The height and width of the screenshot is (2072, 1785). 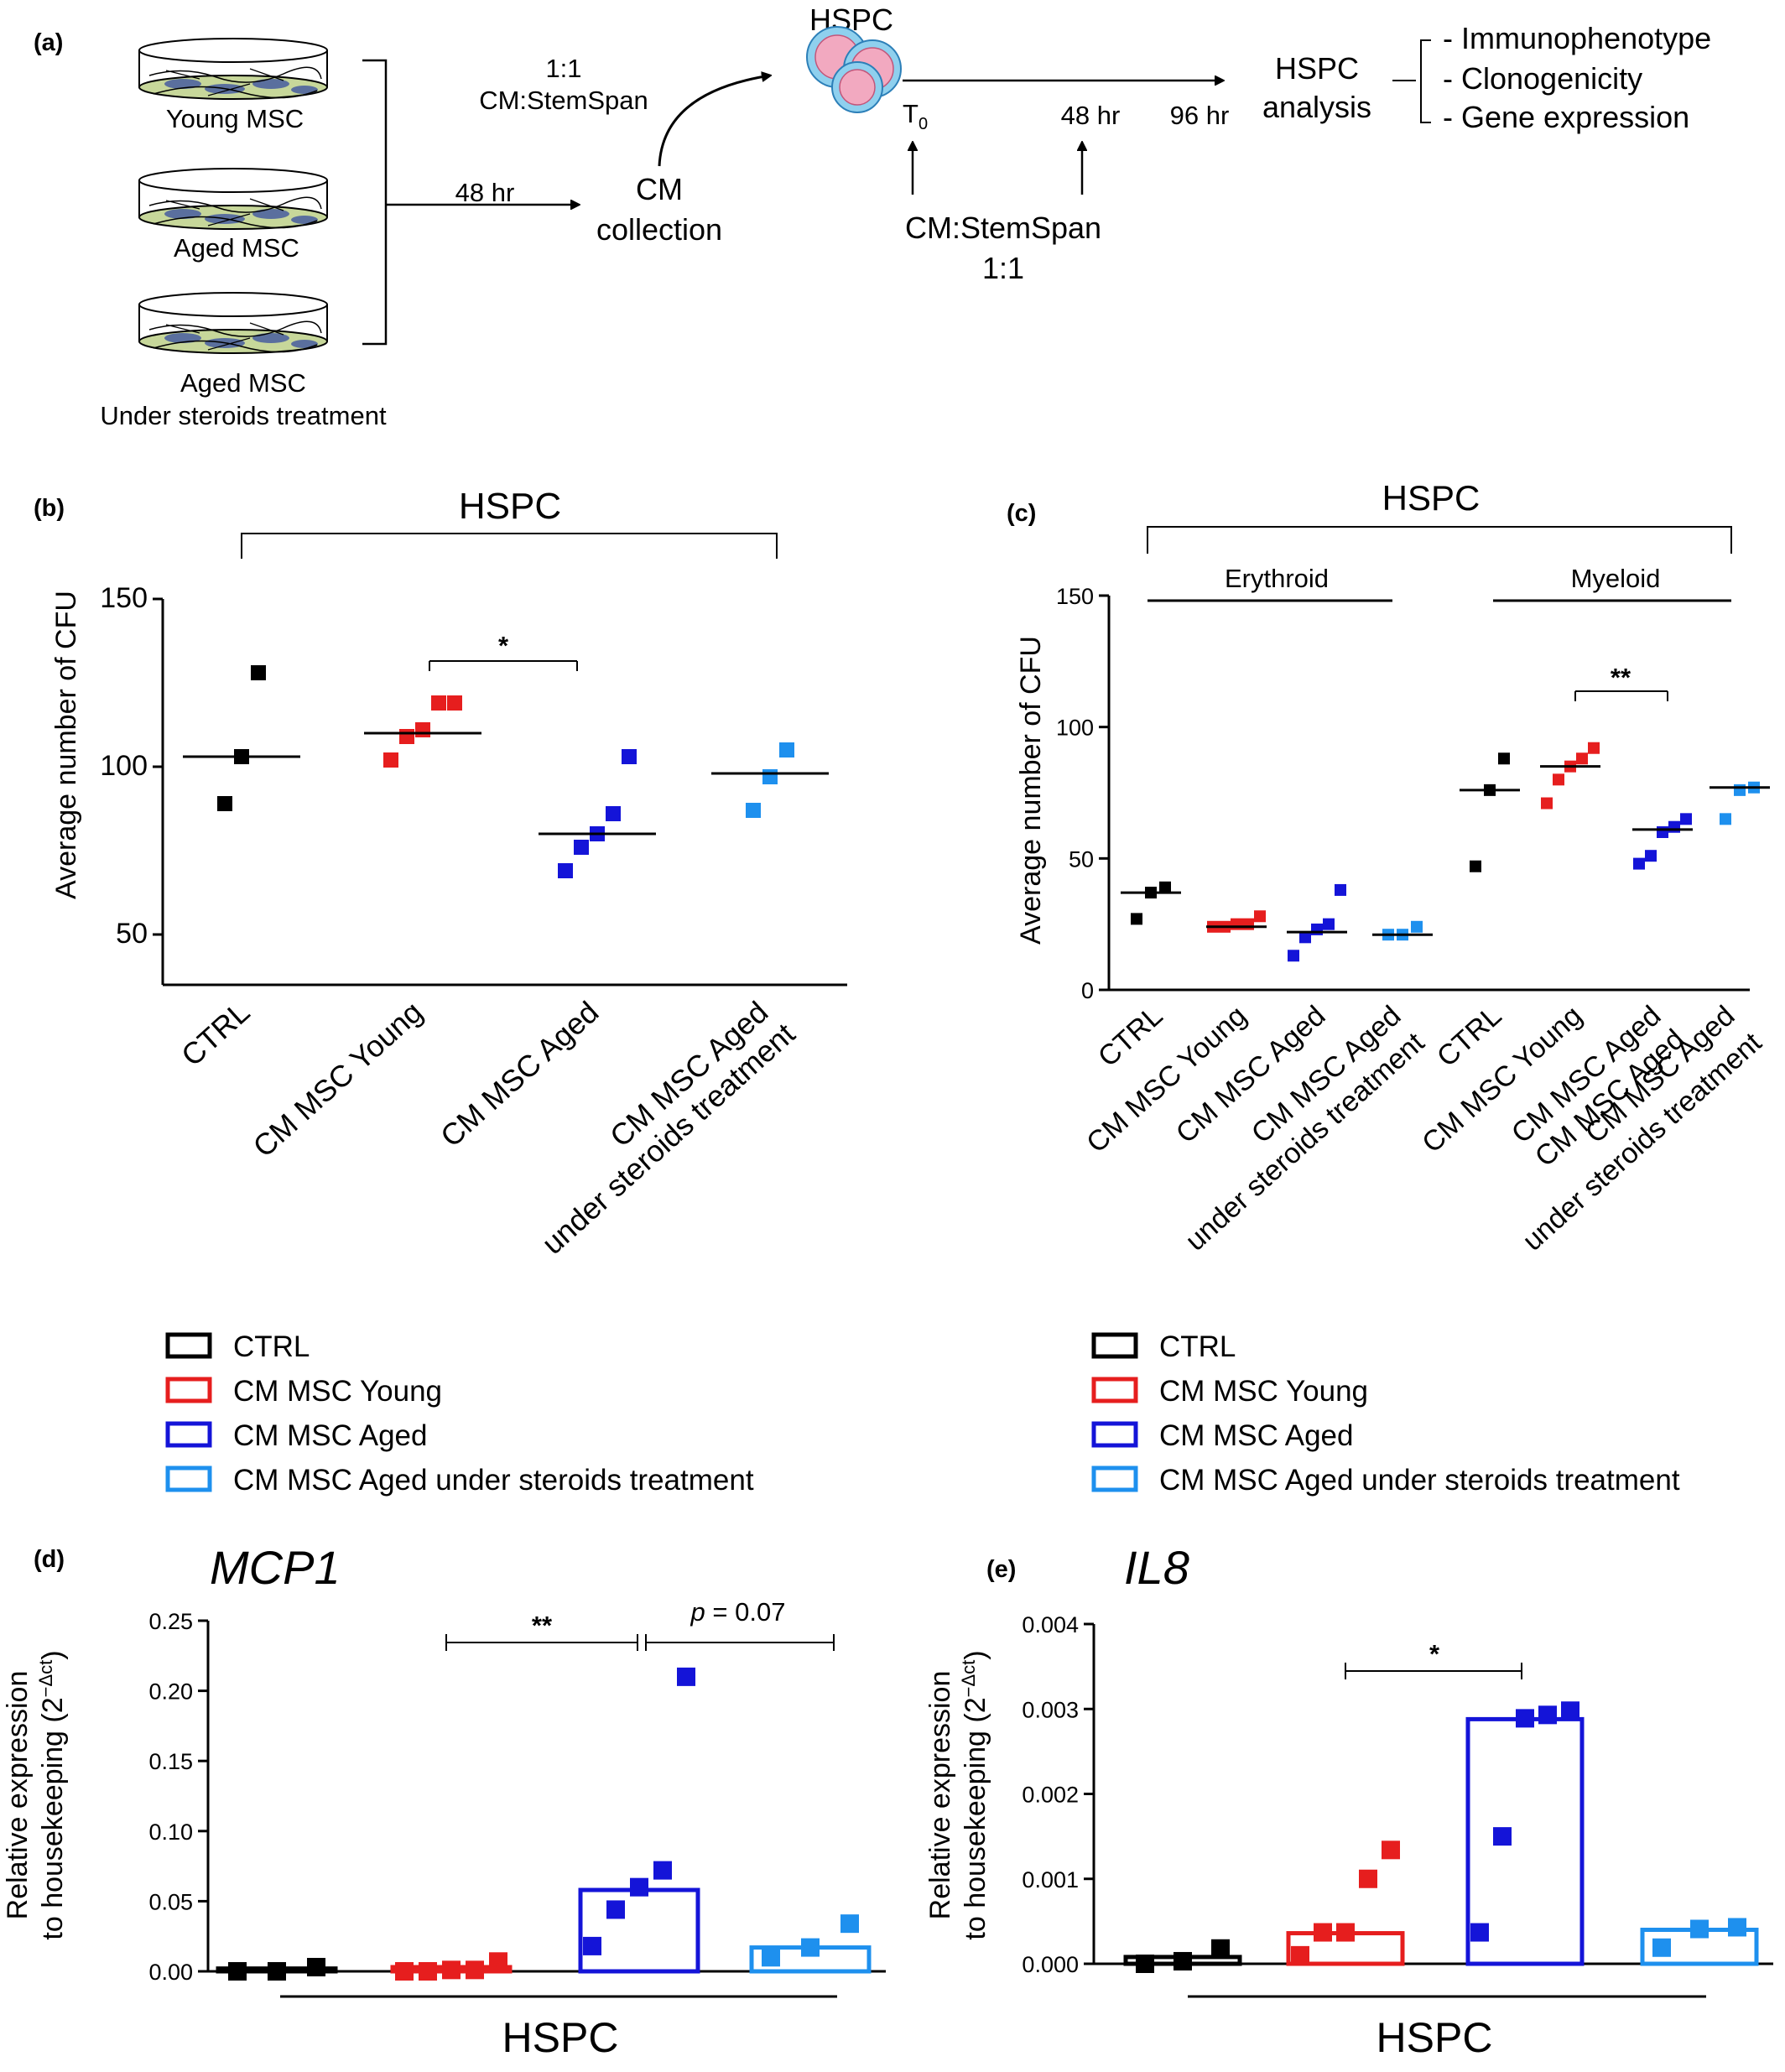 I want to click on legend-label: CM MSC Young, so click(x=1263, y=1391).